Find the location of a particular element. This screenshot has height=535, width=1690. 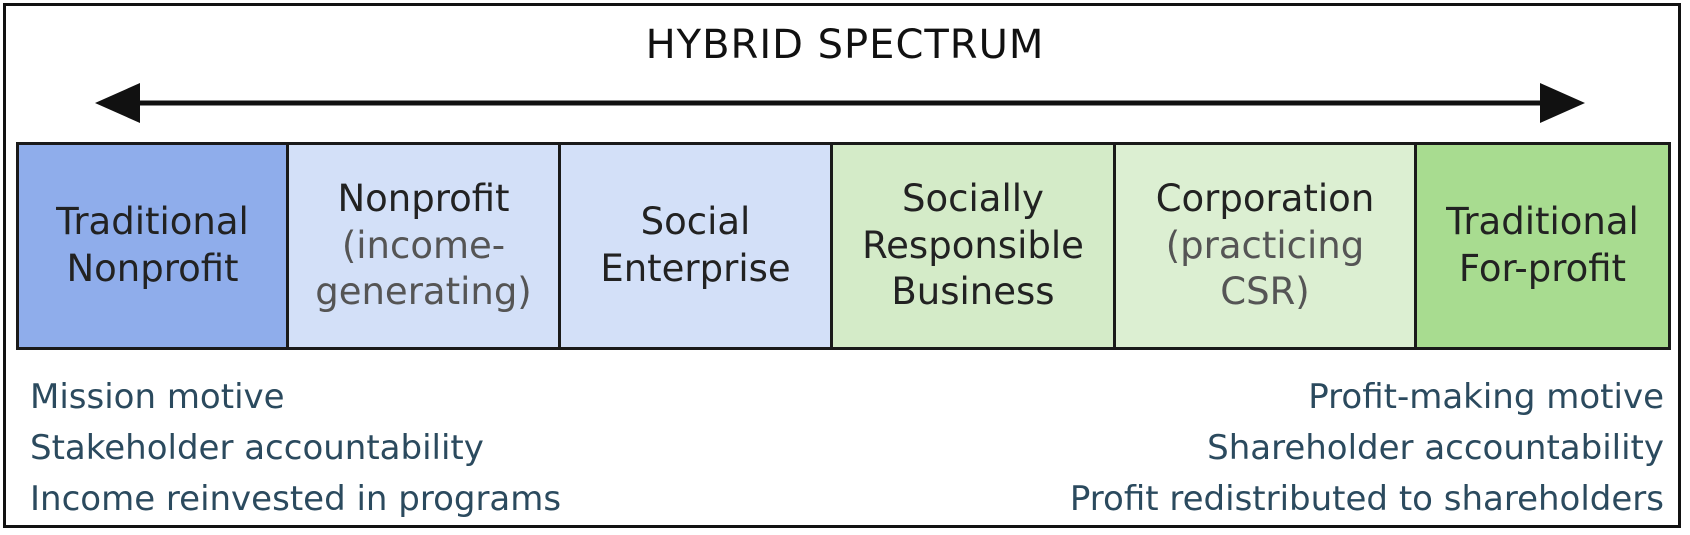

box-traditional-nonprofit: Traditional Nonprofit is located at coordinates (154, 246).